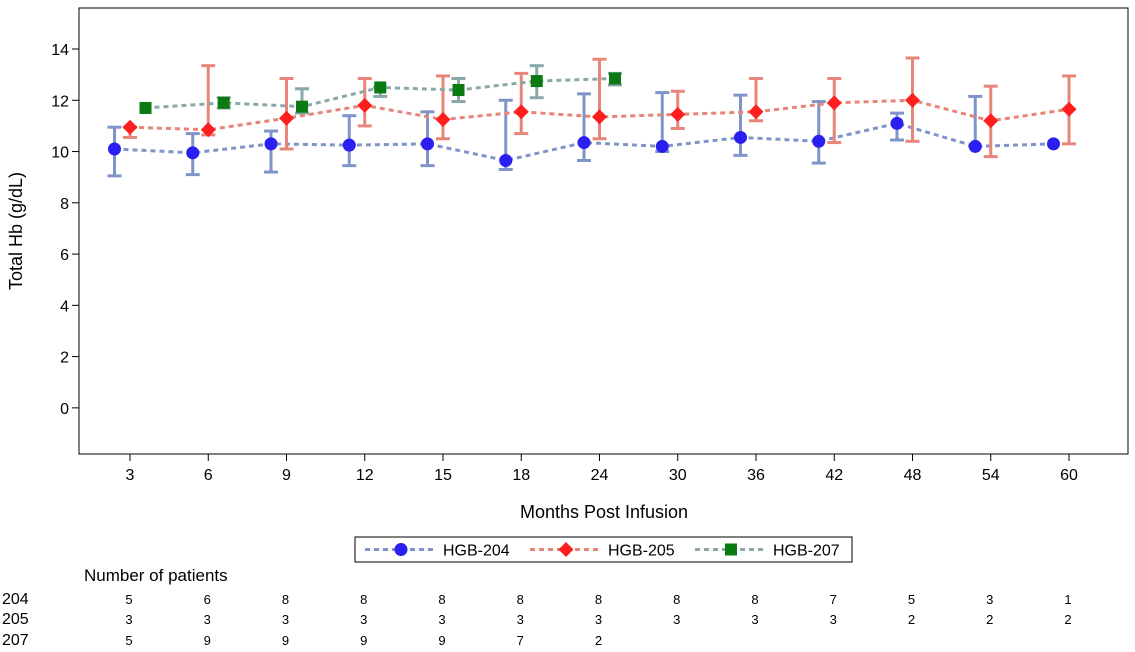  Describe the element at coordinates (913, 475) in the screenshot. I see `x-tick-label: 48` at that location.